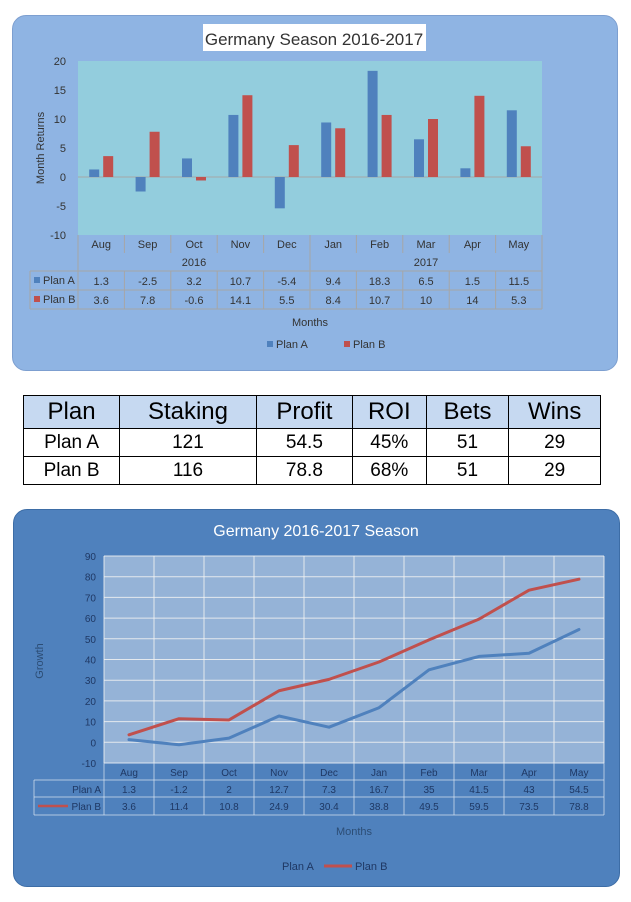 The image size is (631, 902). I want to click on cell-staking: 116, so click(188, 470).